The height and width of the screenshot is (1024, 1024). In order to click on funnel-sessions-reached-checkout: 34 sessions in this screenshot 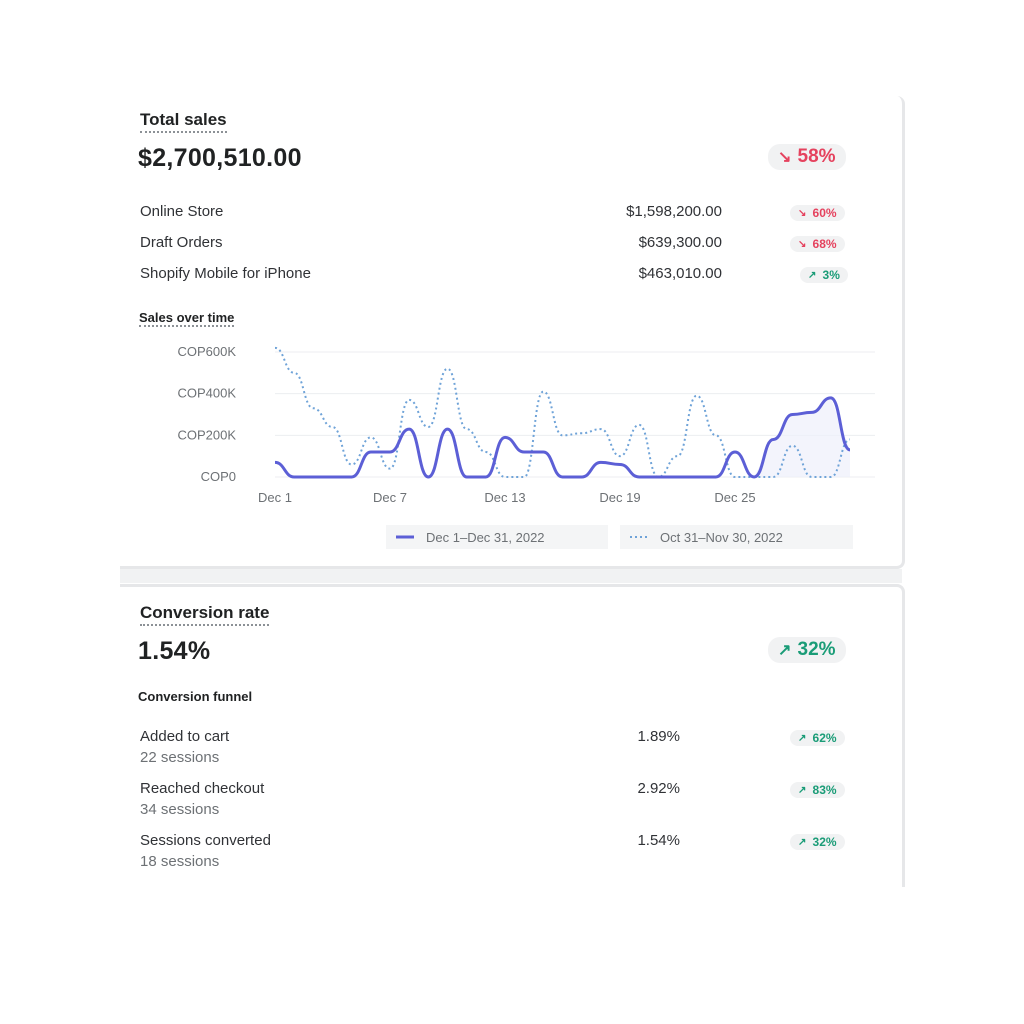, I will do `click(180, 809)`.